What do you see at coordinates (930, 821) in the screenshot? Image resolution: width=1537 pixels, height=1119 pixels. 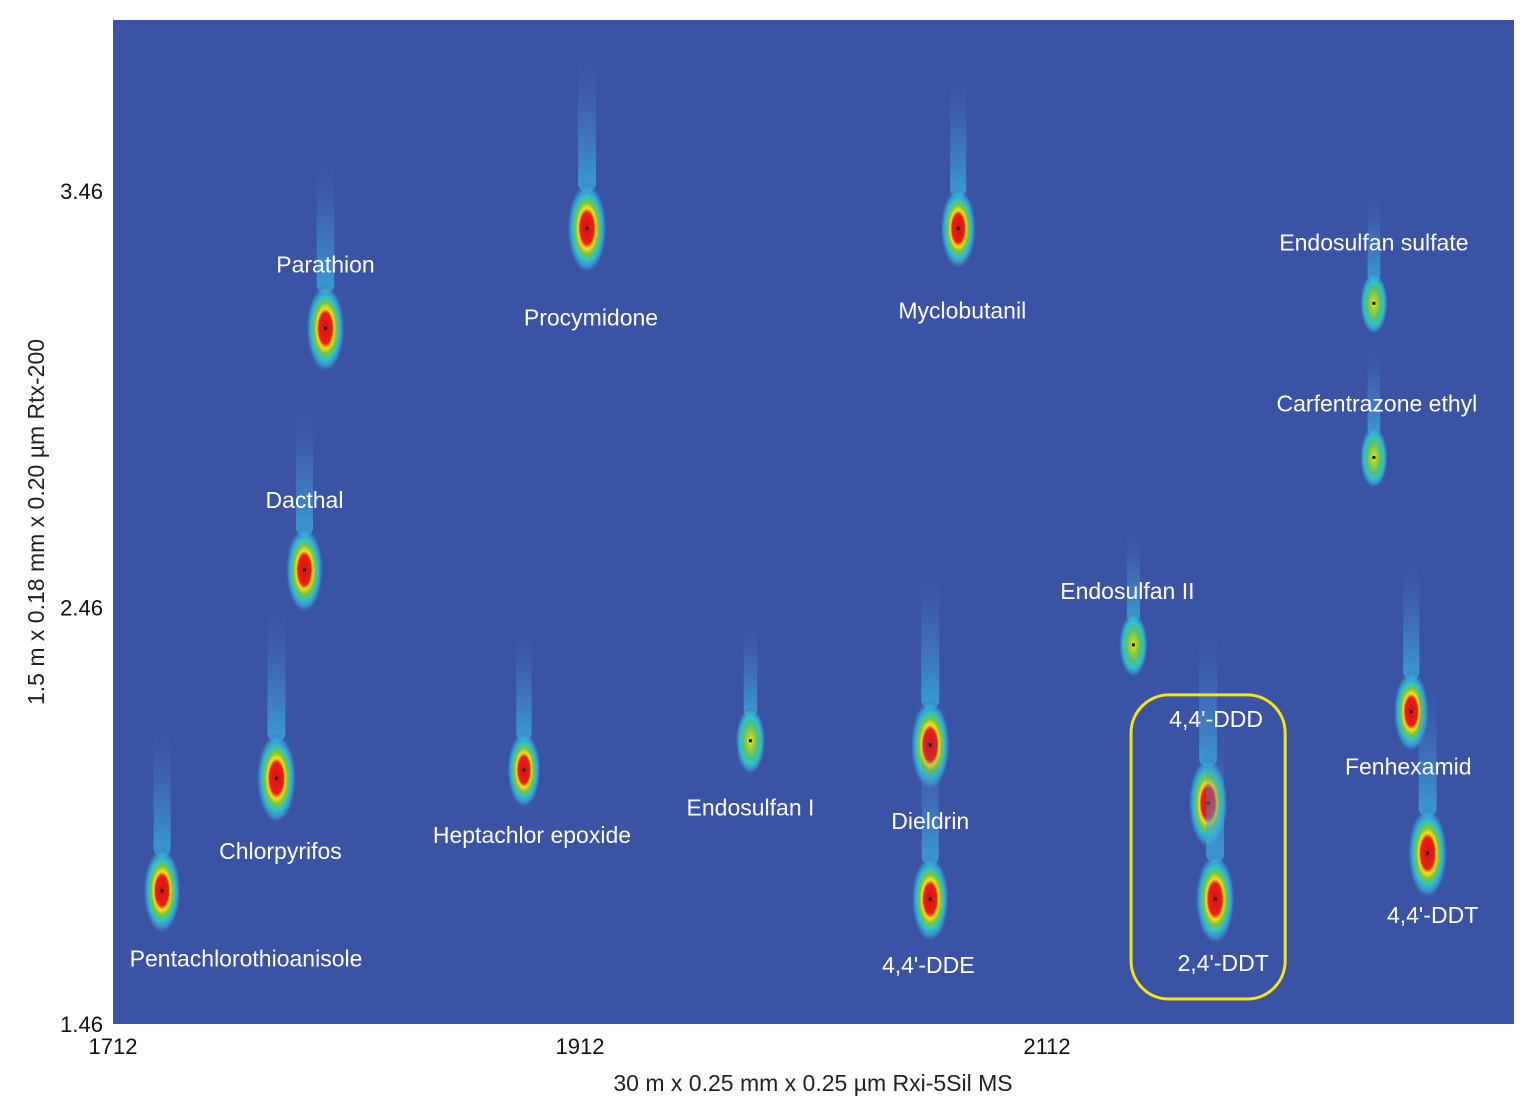 I see `peak-label-dieldrin: Dieldrin` at bounding box center [930, 821].